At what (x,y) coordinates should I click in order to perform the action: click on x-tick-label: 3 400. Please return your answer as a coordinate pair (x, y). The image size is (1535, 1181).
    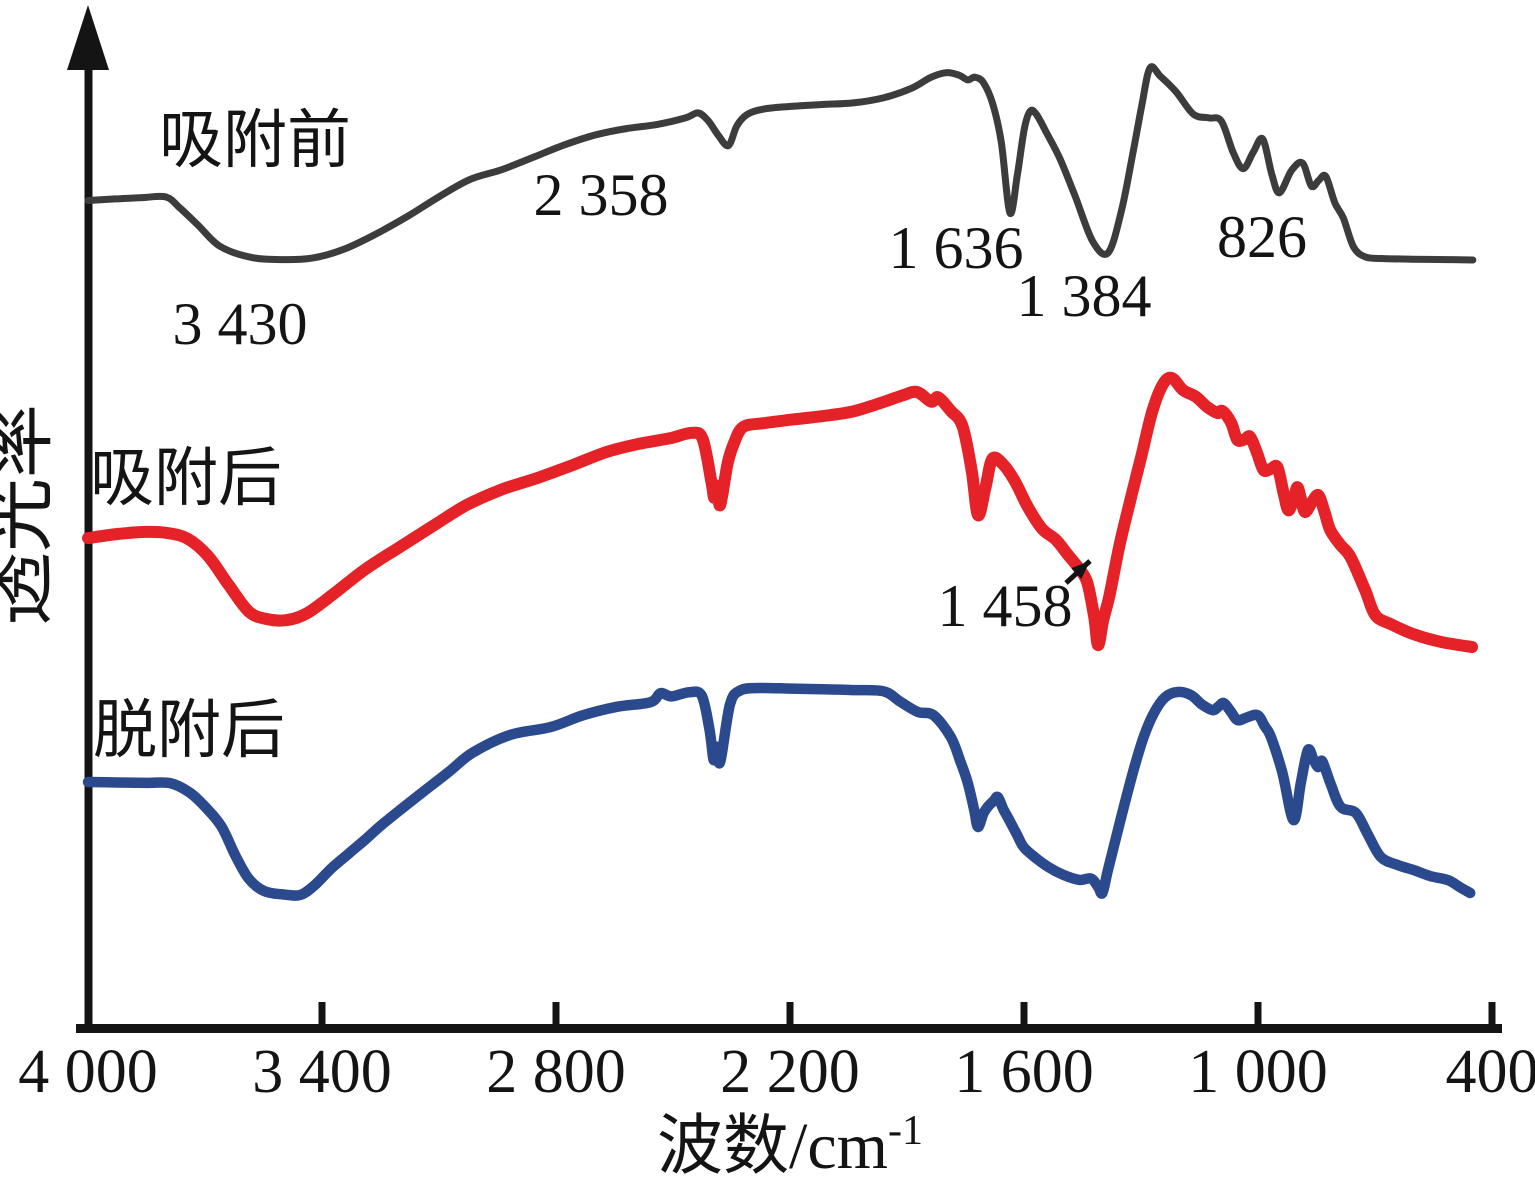
    Looking at the image, I should click on (322, 1072).